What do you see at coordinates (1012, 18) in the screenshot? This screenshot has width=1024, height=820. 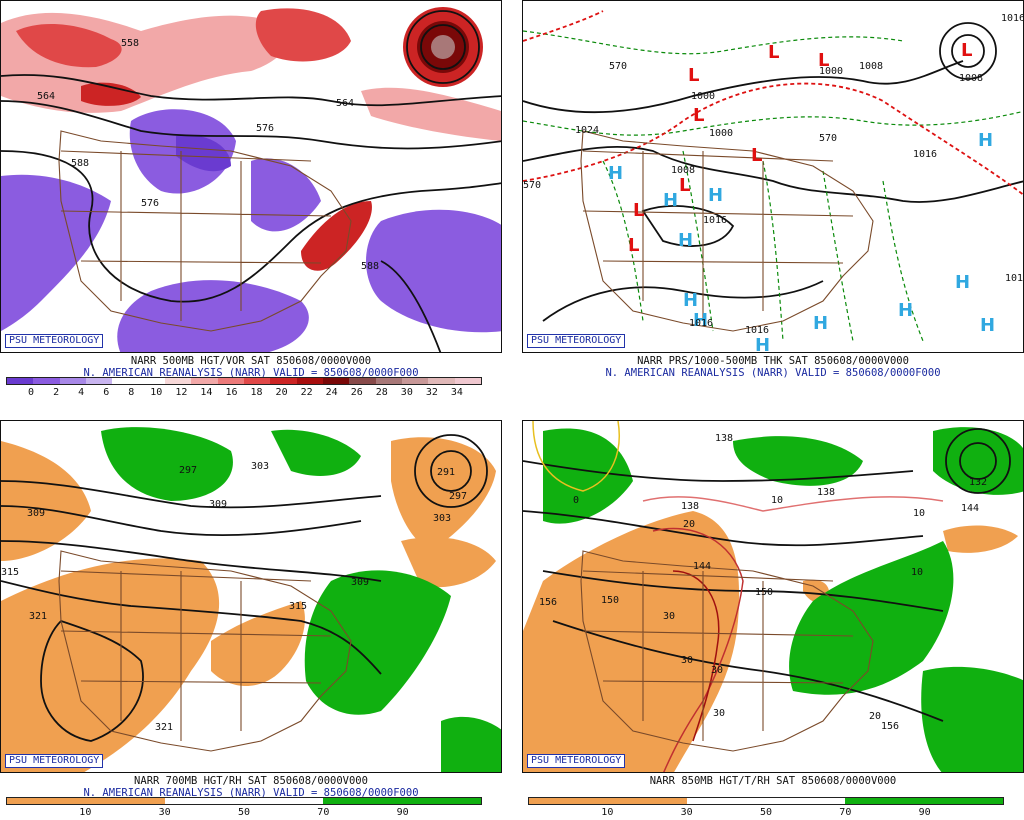 I see `isobar-label-1016-f: 1016` at bounding box center [1012, 18].